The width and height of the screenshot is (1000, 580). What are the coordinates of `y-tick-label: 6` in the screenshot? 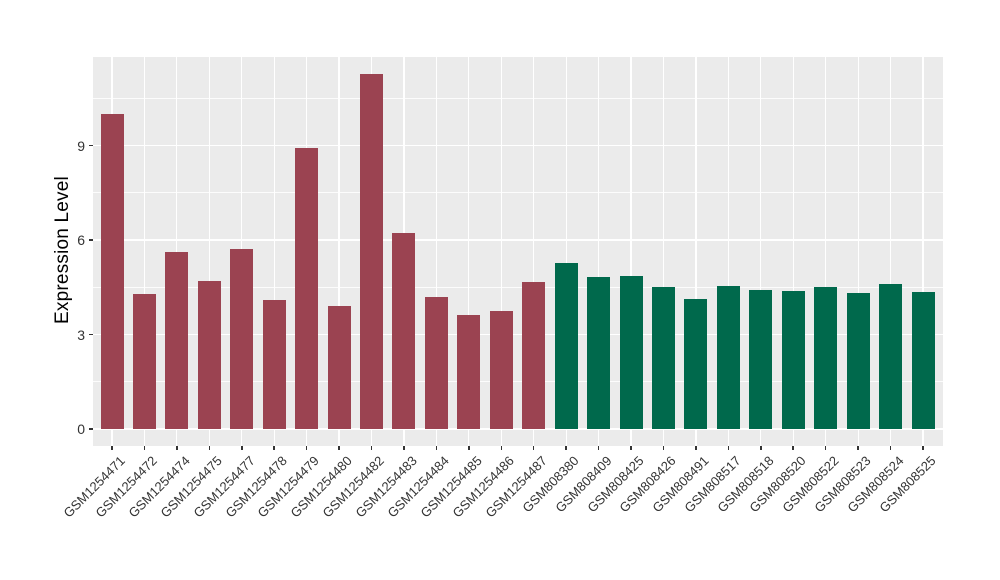 It's located at (81, 240).